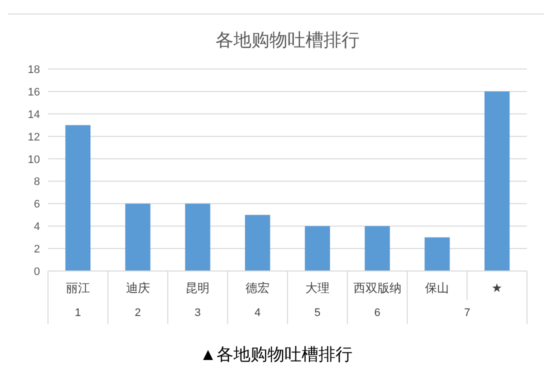 The image size is (552, 371). What do you see at coordinates (34, 92) in the screenshot?
I see `y-tick-label: 16` at bounding box center [34, 92].